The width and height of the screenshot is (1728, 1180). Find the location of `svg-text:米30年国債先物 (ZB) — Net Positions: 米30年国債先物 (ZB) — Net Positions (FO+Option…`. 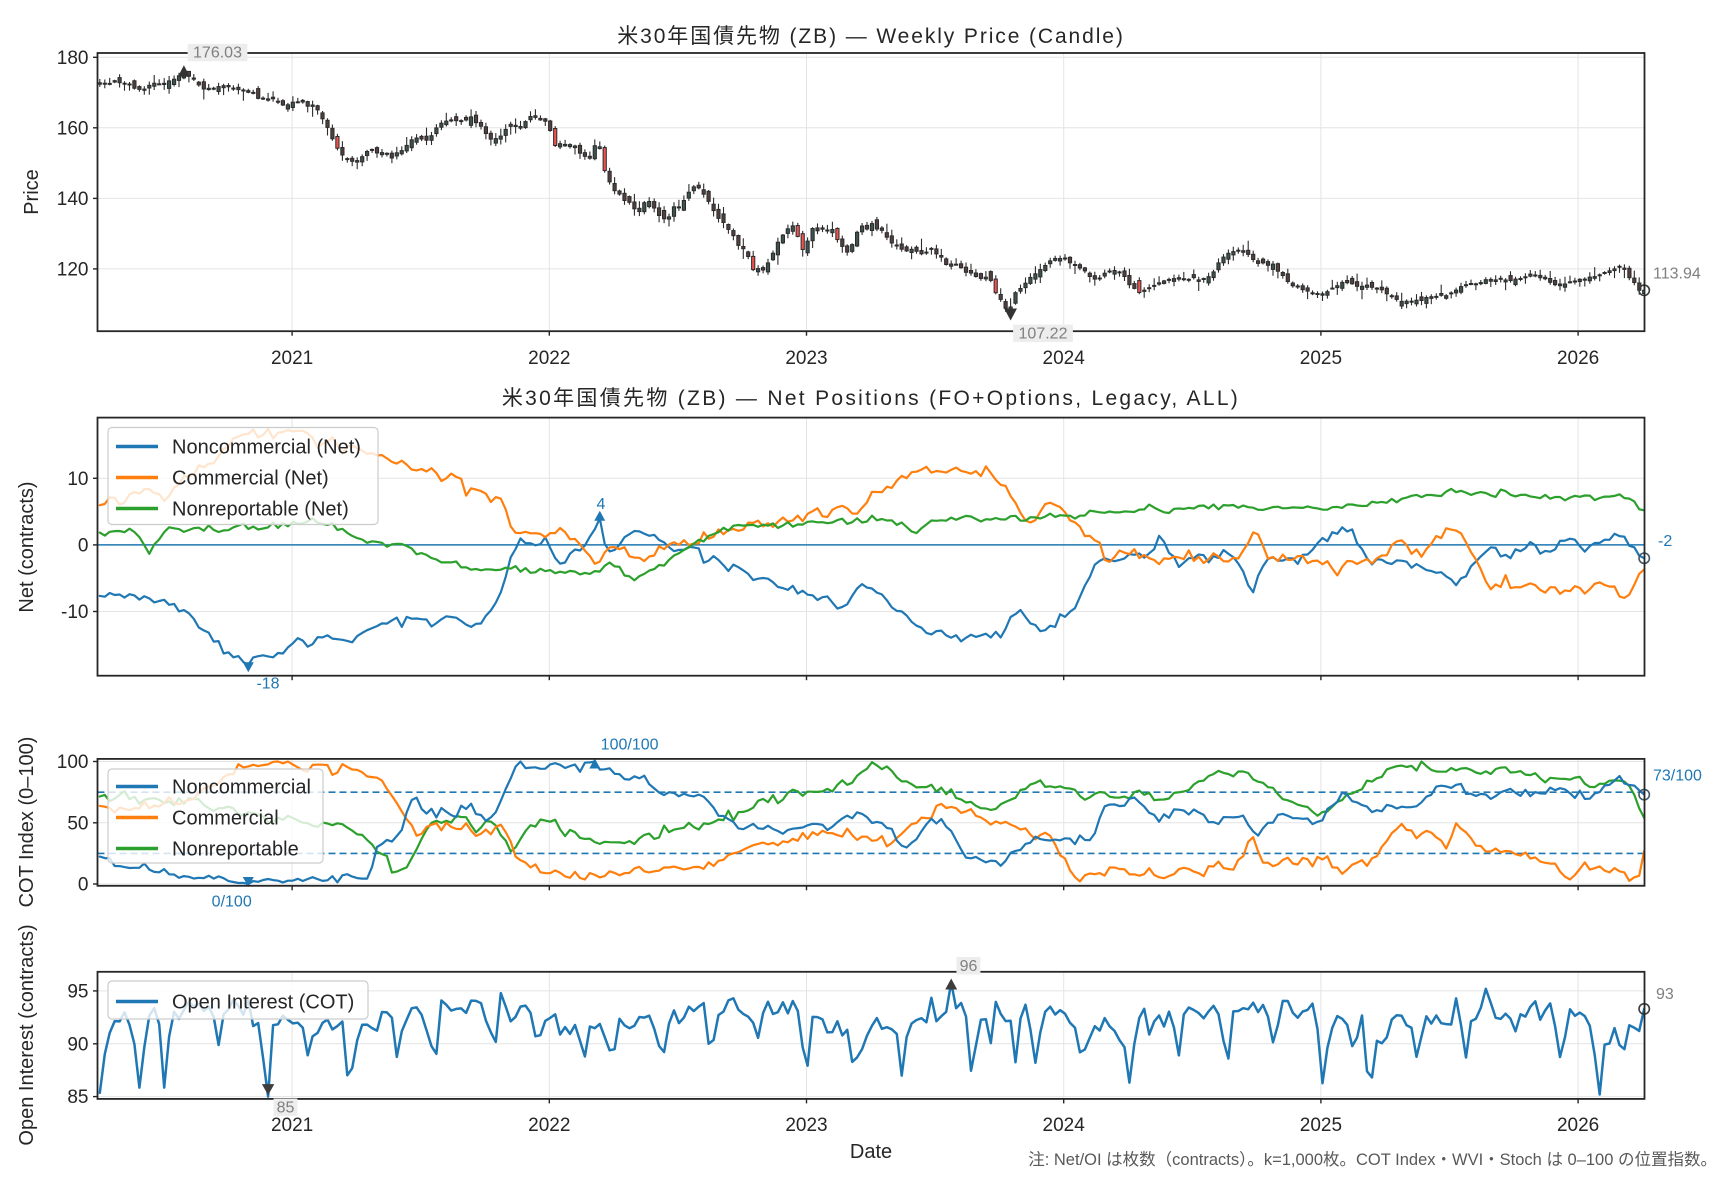

svg-text:米30年国債先物 (ZB) — Net Positions: 米30年国債先物 (ZB) — Net Positions (FO+Option… is located at coordinates (871, 398).